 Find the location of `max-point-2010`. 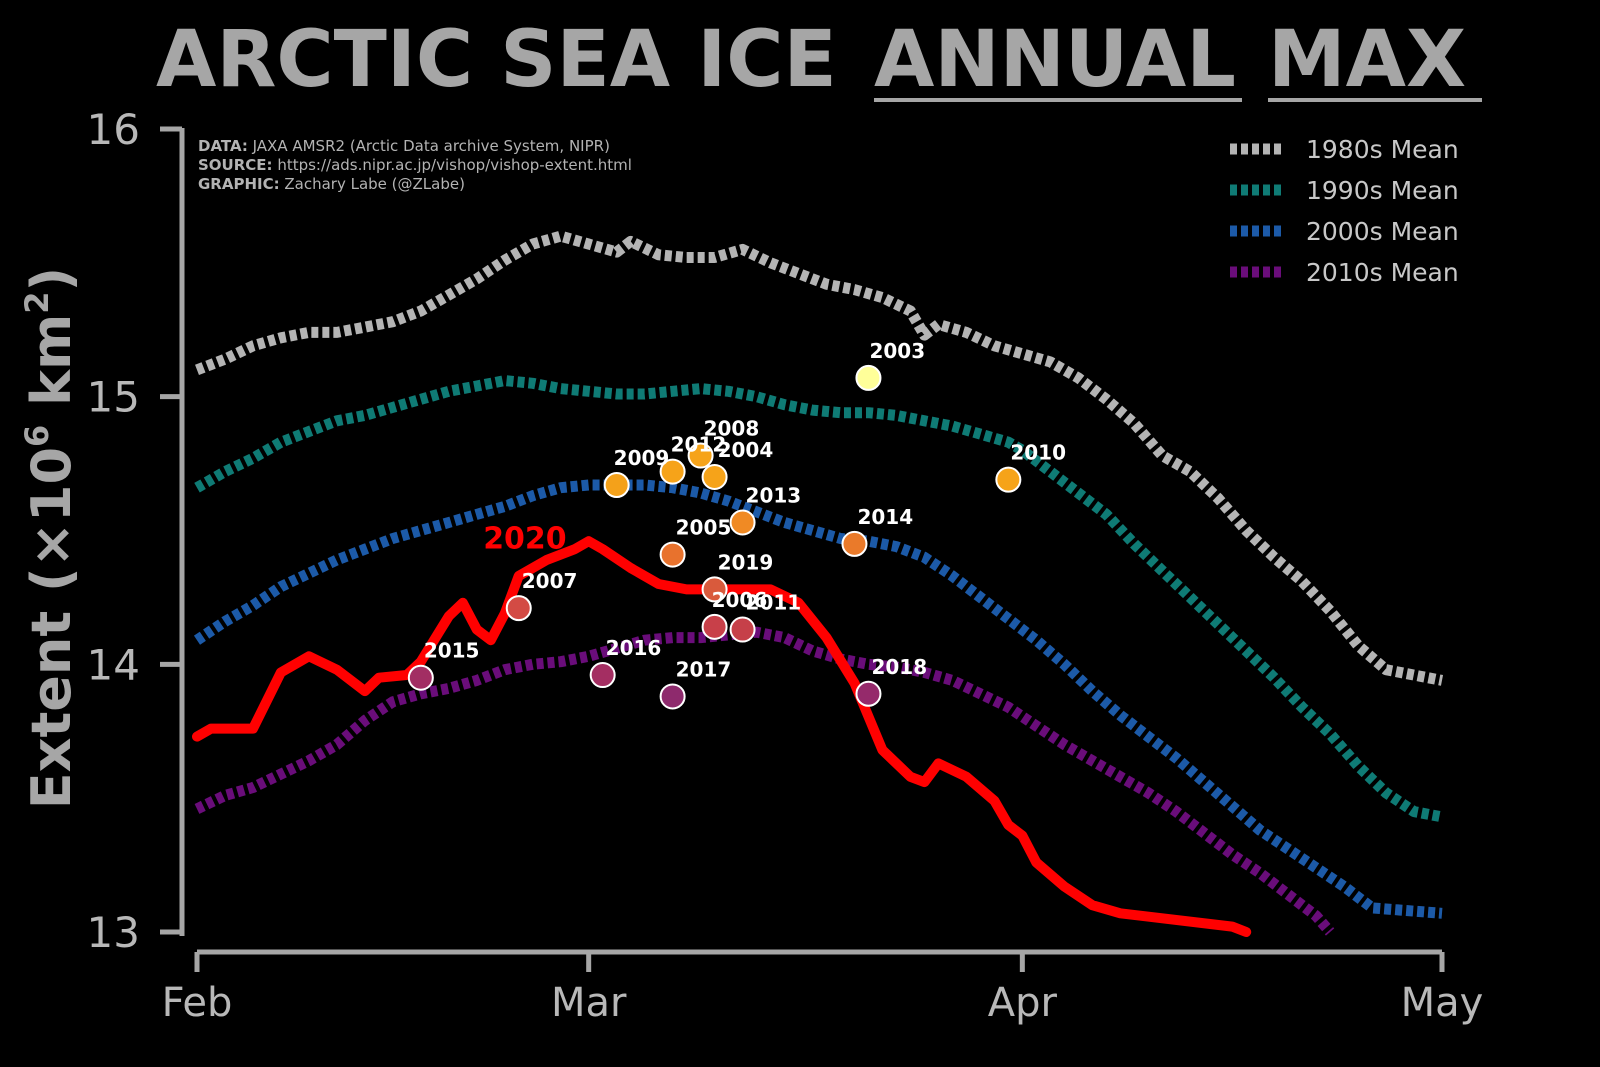

max-point-2010 is located at coordinates (1008, 479).